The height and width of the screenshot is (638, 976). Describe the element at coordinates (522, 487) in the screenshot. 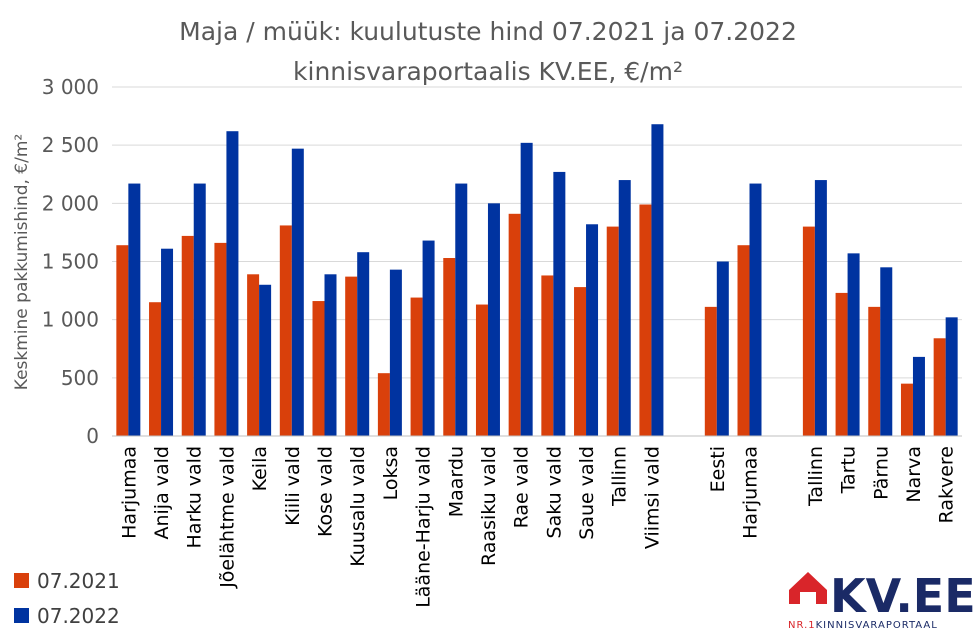

I see `x-tick-label: Rae vald` at that location.